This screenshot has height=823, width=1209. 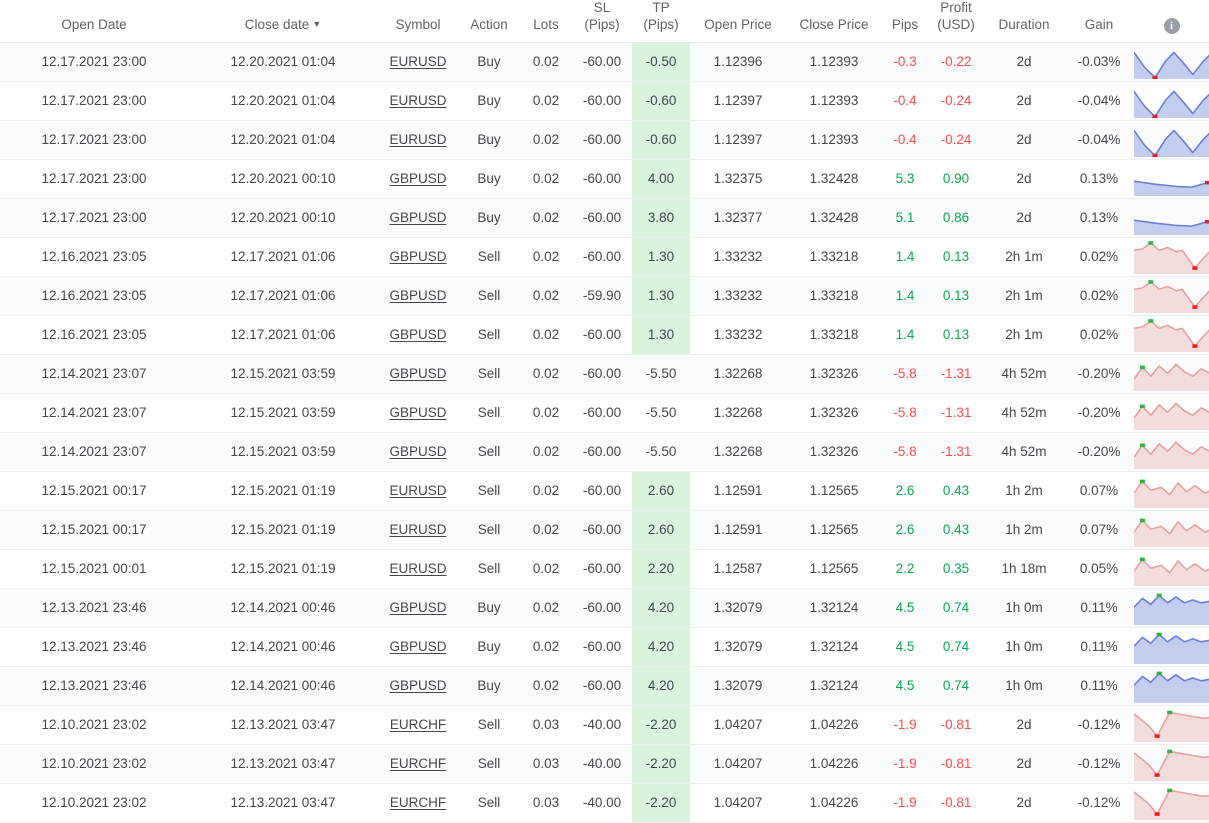 What do you see at coordinates (1099, 179) in the screenshot?
I see `cell-gain: 0.13%` at bounding box center [1099, 179].